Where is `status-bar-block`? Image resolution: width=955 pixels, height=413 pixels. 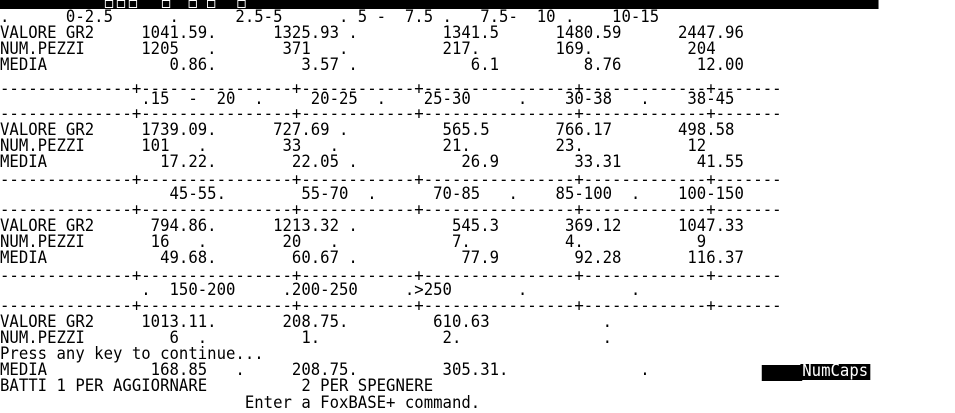
status-bar-block is located at coordinates (782, 373).